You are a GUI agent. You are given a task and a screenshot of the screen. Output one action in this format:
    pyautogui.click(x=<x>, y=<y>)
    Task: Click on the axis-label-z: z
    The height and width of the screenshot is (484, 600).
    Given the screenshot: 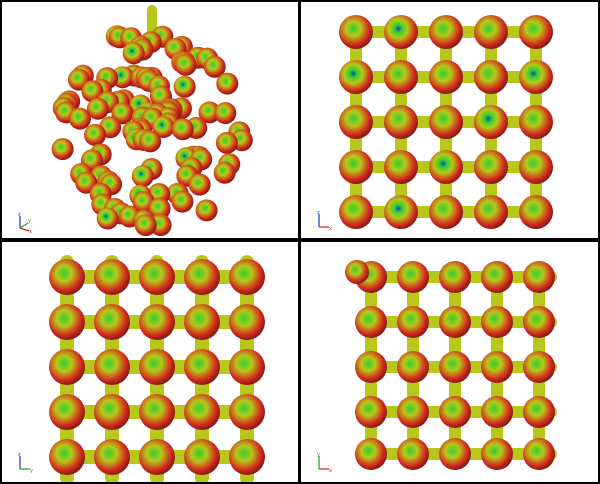 What is the action you would take?
    pyautogui.click(x=19, y=215)
    